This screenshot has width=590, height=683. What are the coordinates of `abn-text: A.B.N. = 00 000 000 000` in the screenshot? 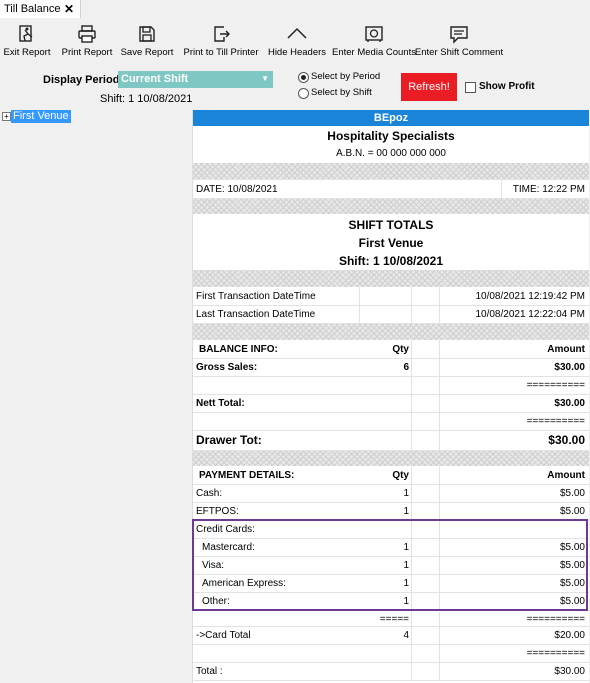 It's located at (391, 153).